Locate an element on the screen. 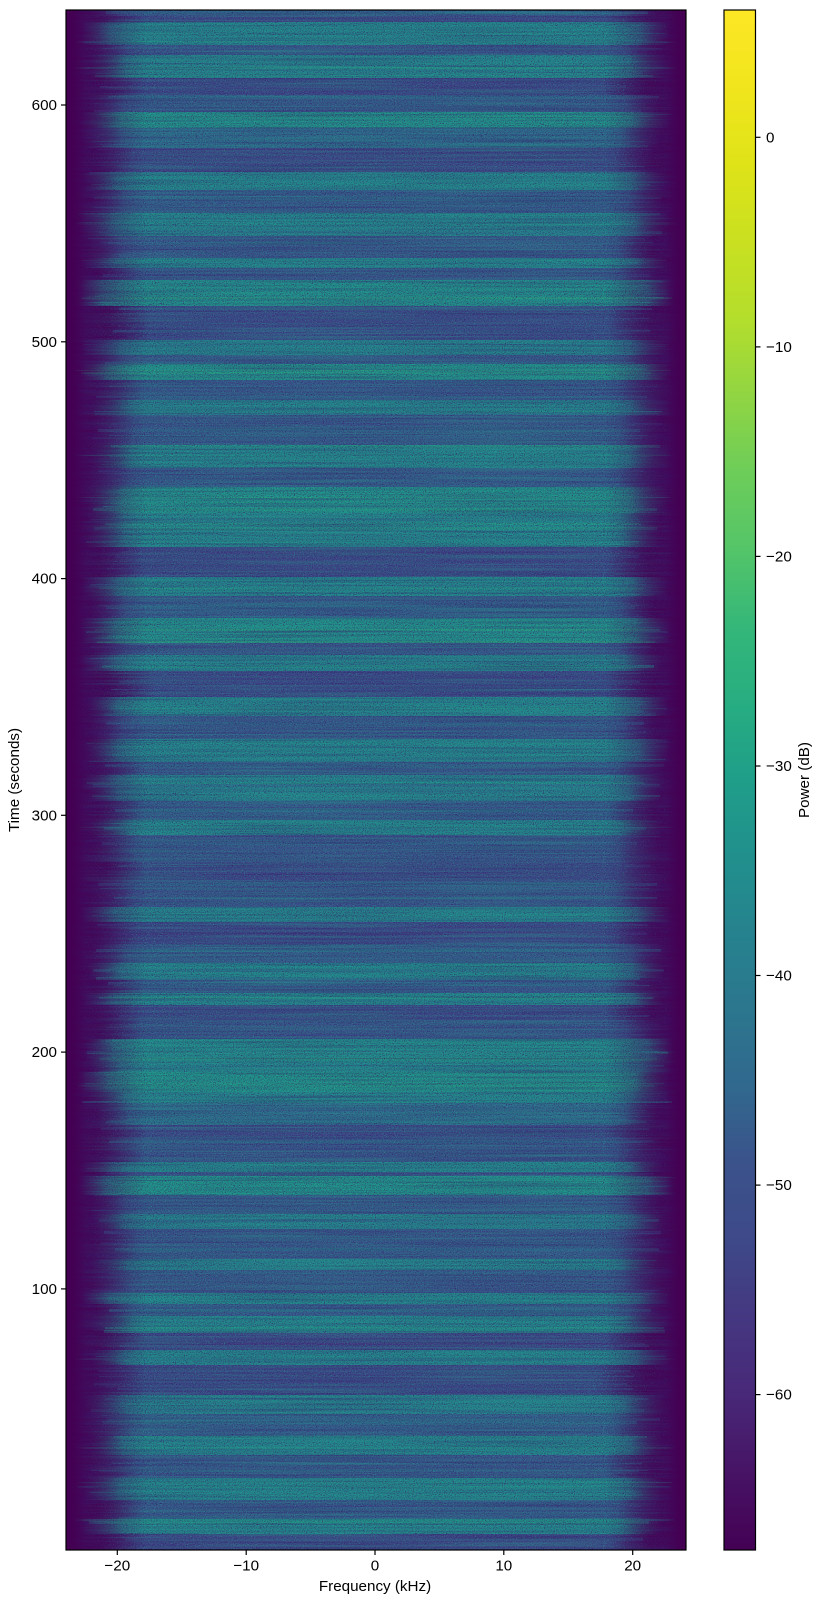 This screenshot has width=823, height=1608. svg-text: 400 is located at coordinates (44, 579).